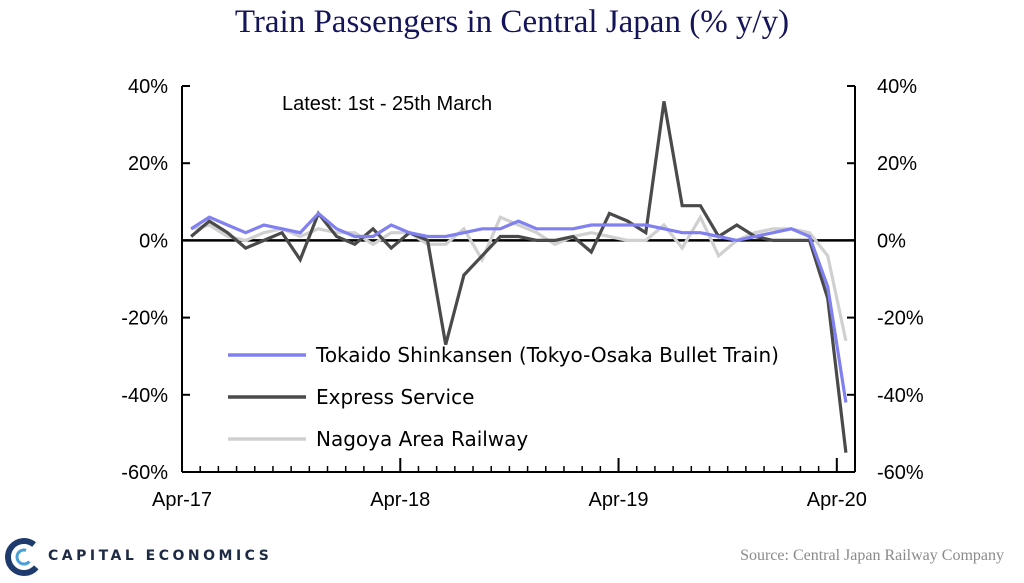  I want to click on left-y-tick-label: -60%, so click(144, 473).